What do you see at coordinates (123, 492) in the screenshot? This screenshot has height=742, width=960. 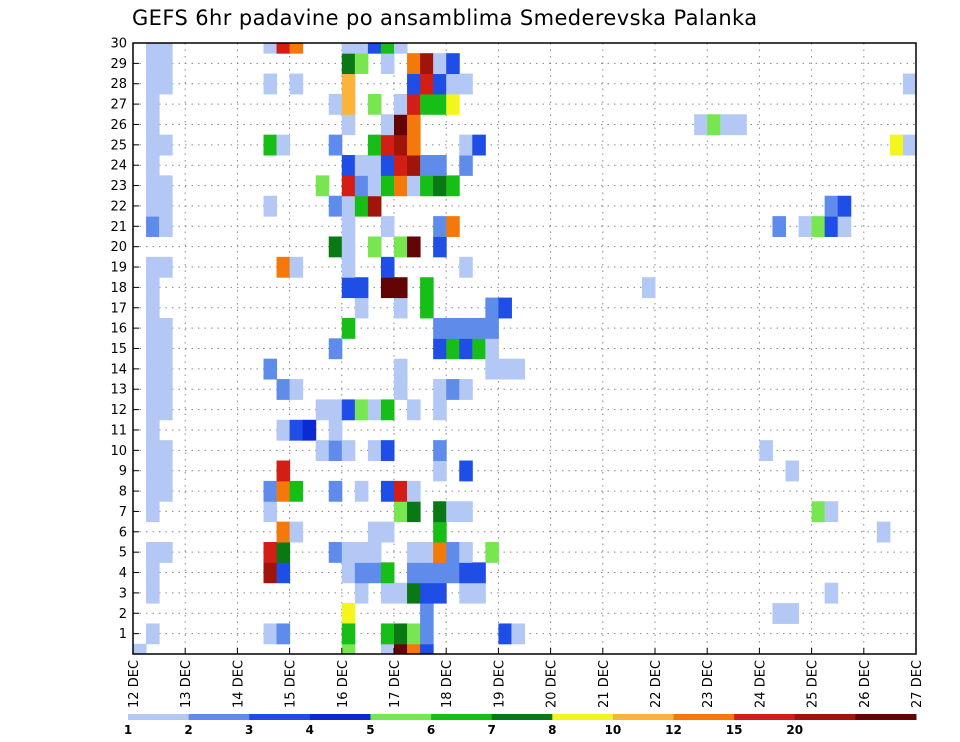 I see `y-tick-label: 8` at bounding box center [123, 492].